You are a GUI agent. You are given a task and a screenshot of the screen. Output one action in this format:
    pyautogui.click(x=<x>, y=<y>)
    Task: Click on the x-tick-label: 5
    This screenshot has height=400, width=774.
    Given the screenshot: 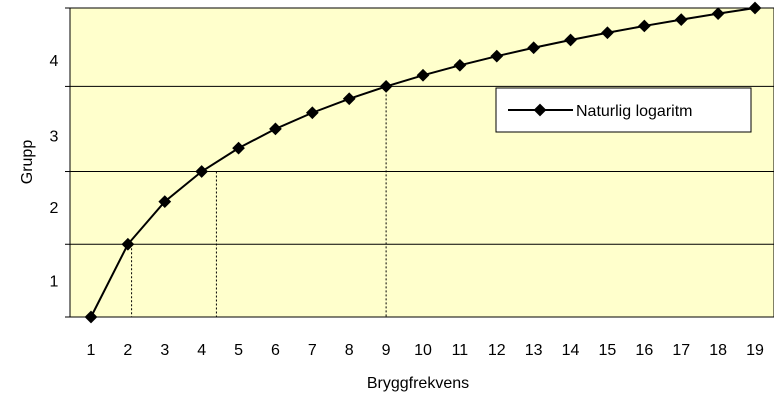 What is the action you would take?
    pyautogui.click(x=238, y=350)
    